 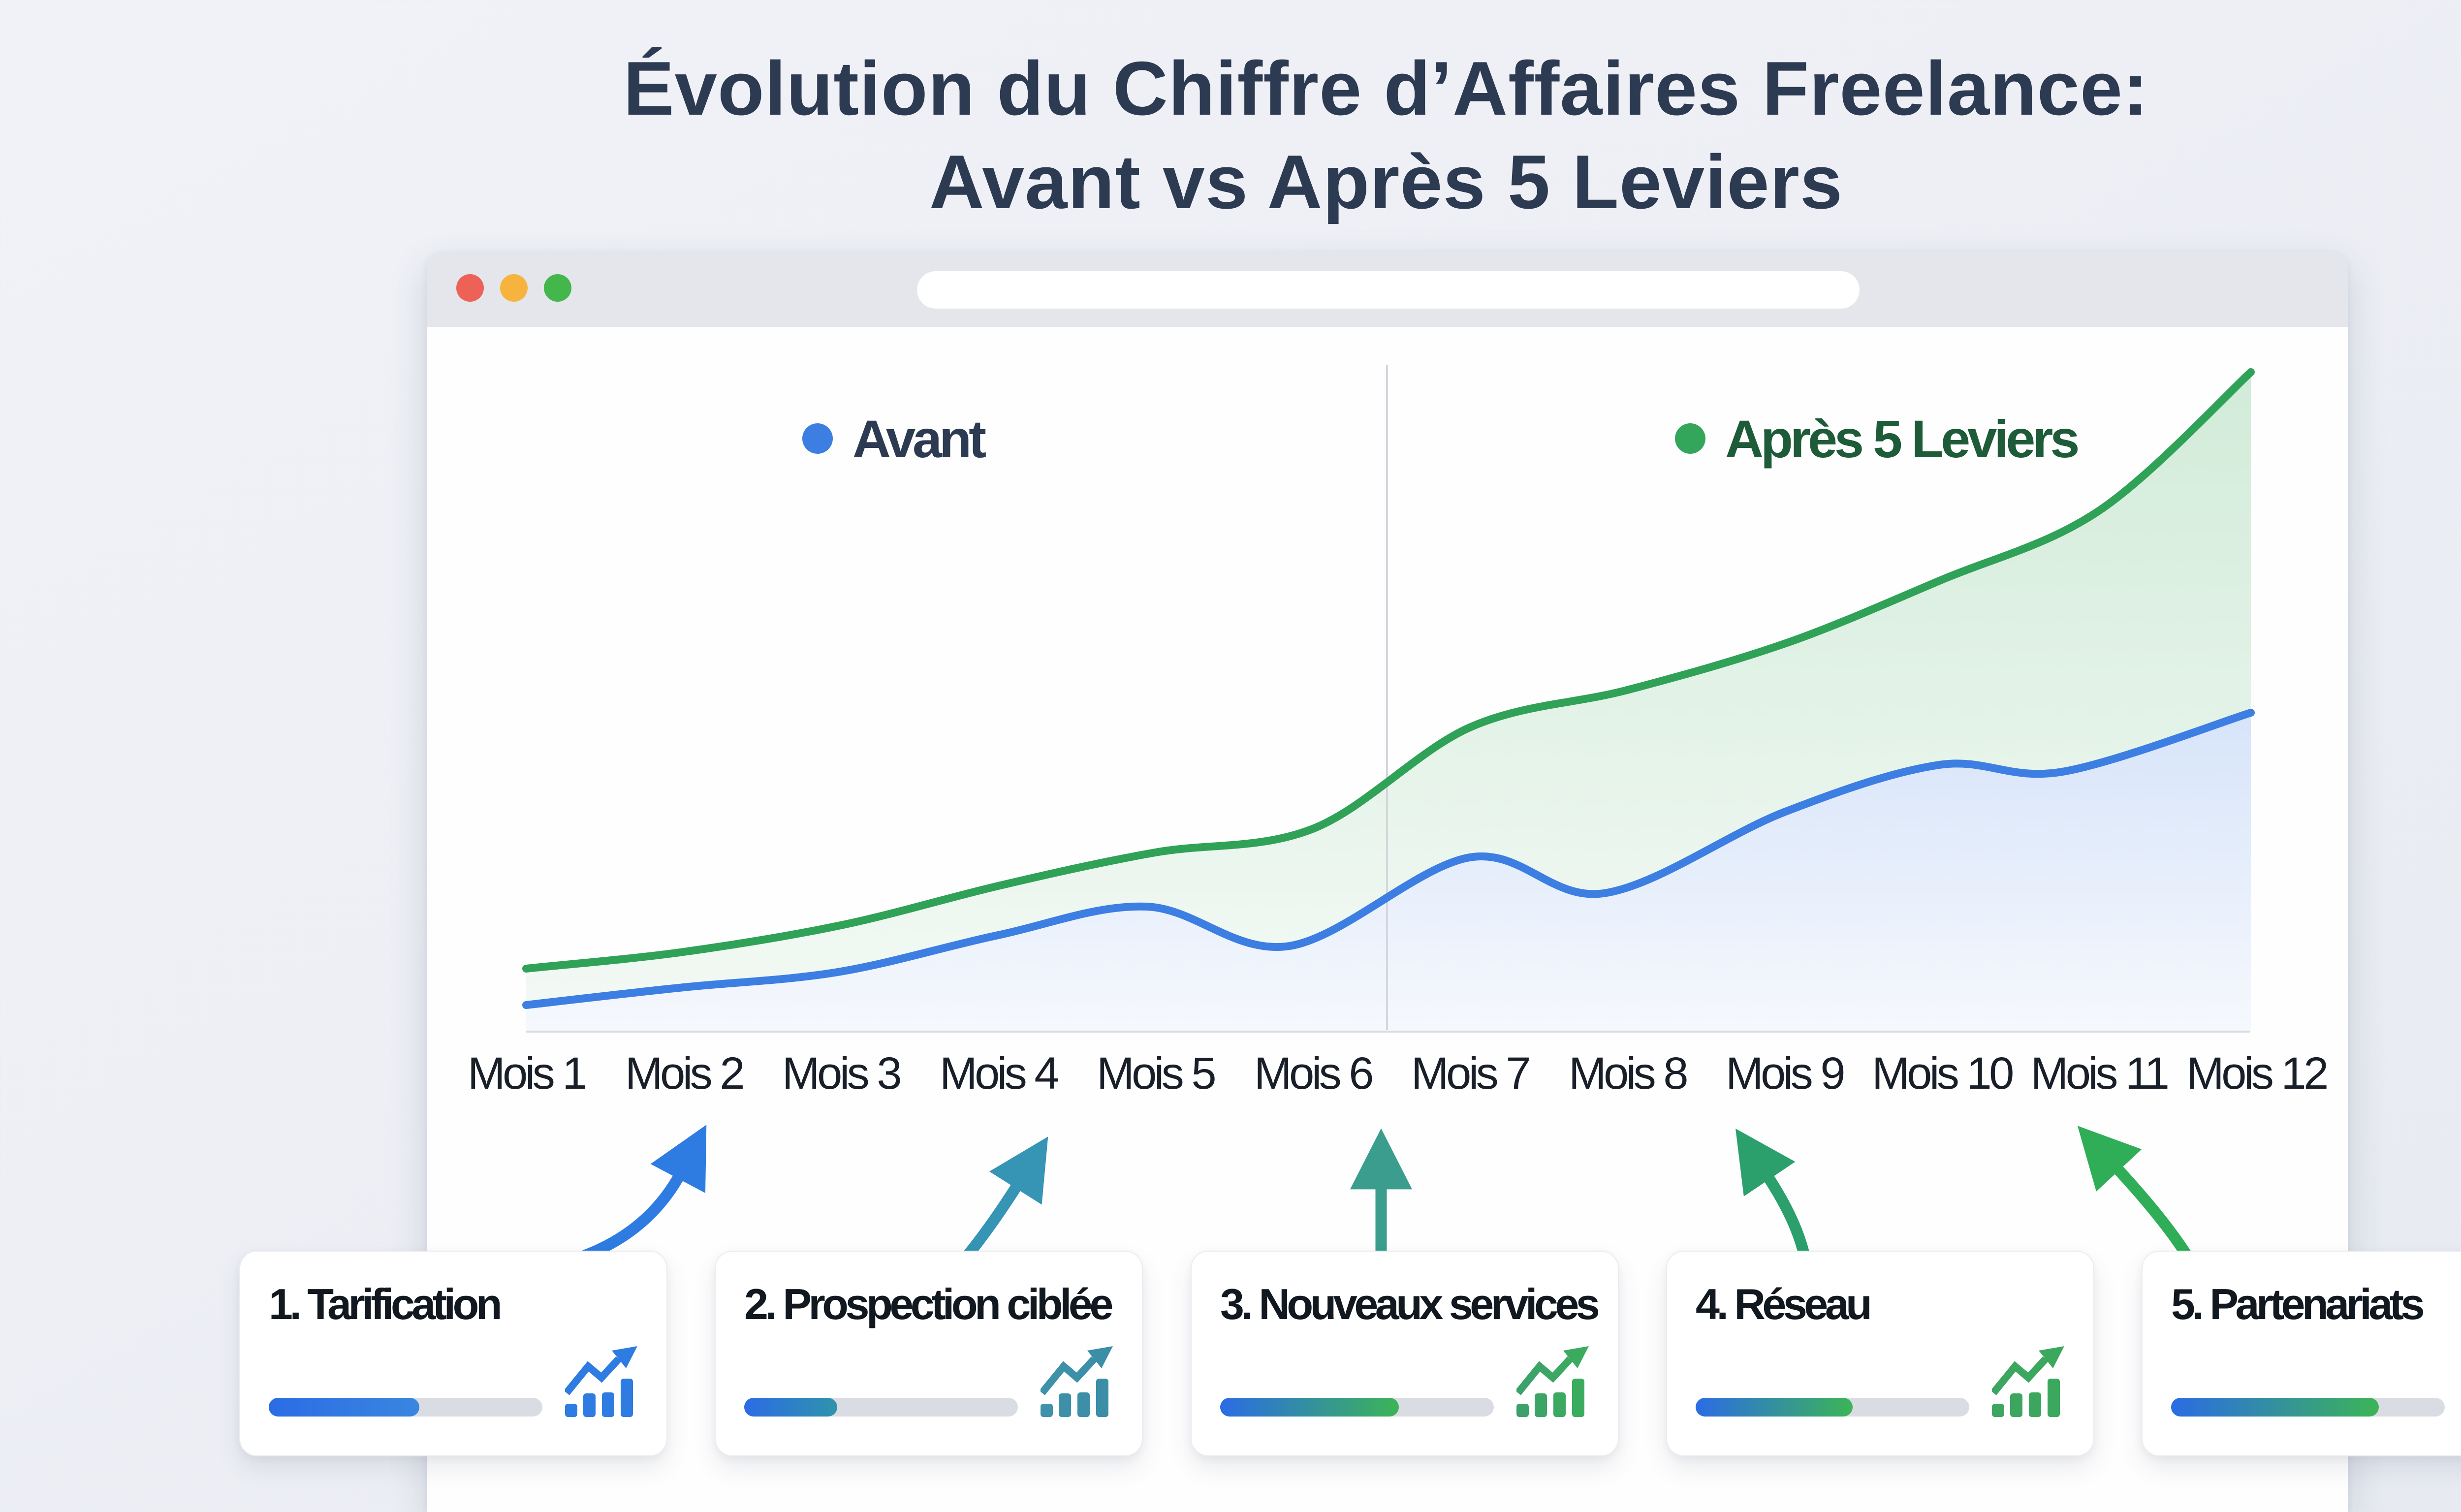 I want to click on svg-text: Avant, so click(x=919, y=439).